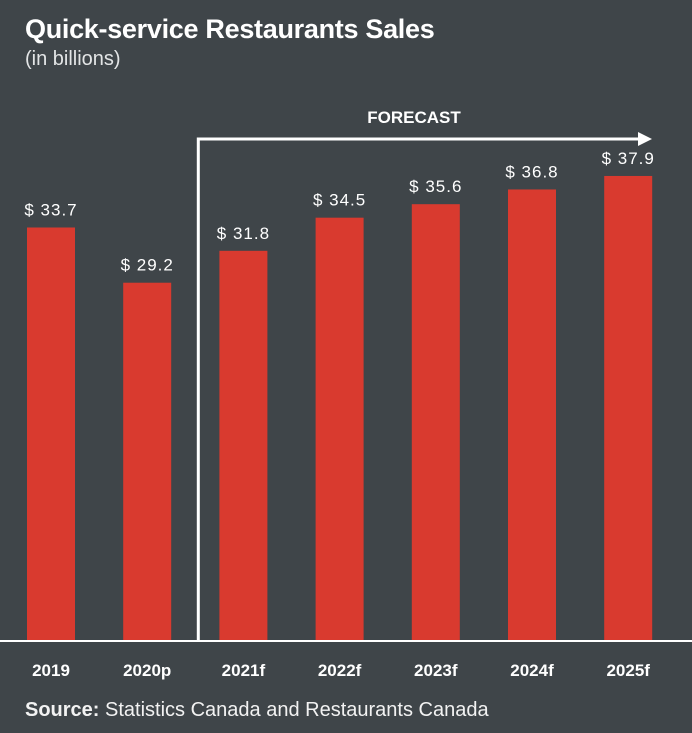  I want to click on bar-2025f, so click(628, 408).